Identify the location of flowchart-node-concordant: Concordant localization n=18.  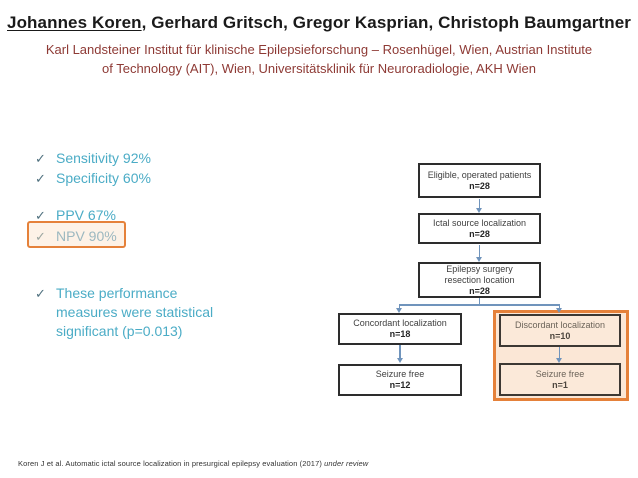
(400, 329).